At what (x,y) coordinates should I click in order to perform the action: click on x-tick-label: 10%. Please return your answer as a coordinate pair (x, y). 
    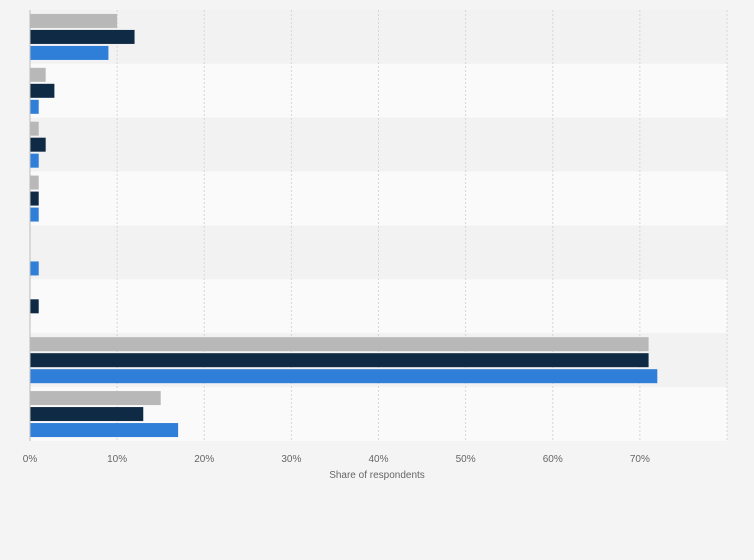
    Looking at the image, I should click on (117, 459).